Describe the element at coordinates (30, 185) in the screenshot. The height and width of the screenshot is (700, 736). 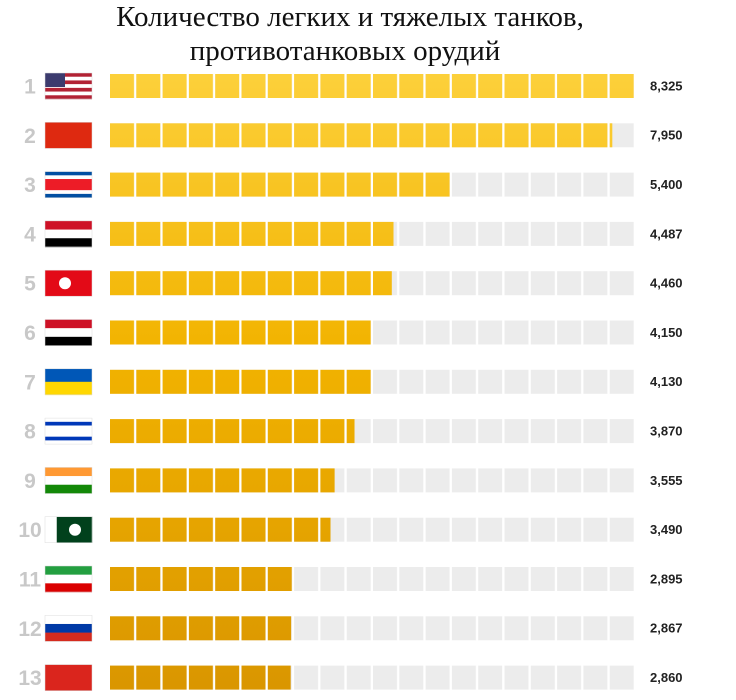
I see `rank-label: 3` at that location.